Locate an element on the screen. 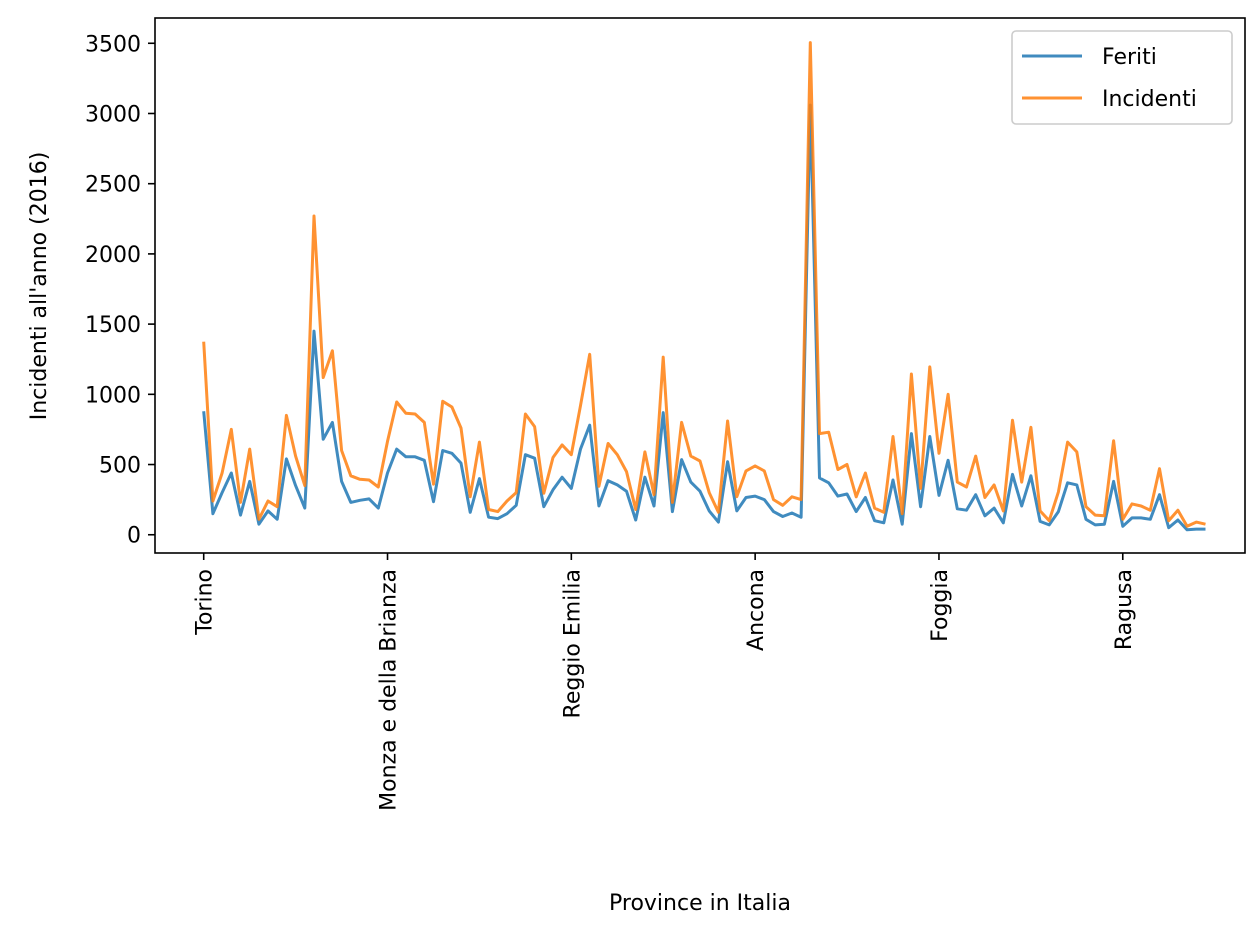  legend: Feriti Incidenti is located at coordinates (1122, 77).